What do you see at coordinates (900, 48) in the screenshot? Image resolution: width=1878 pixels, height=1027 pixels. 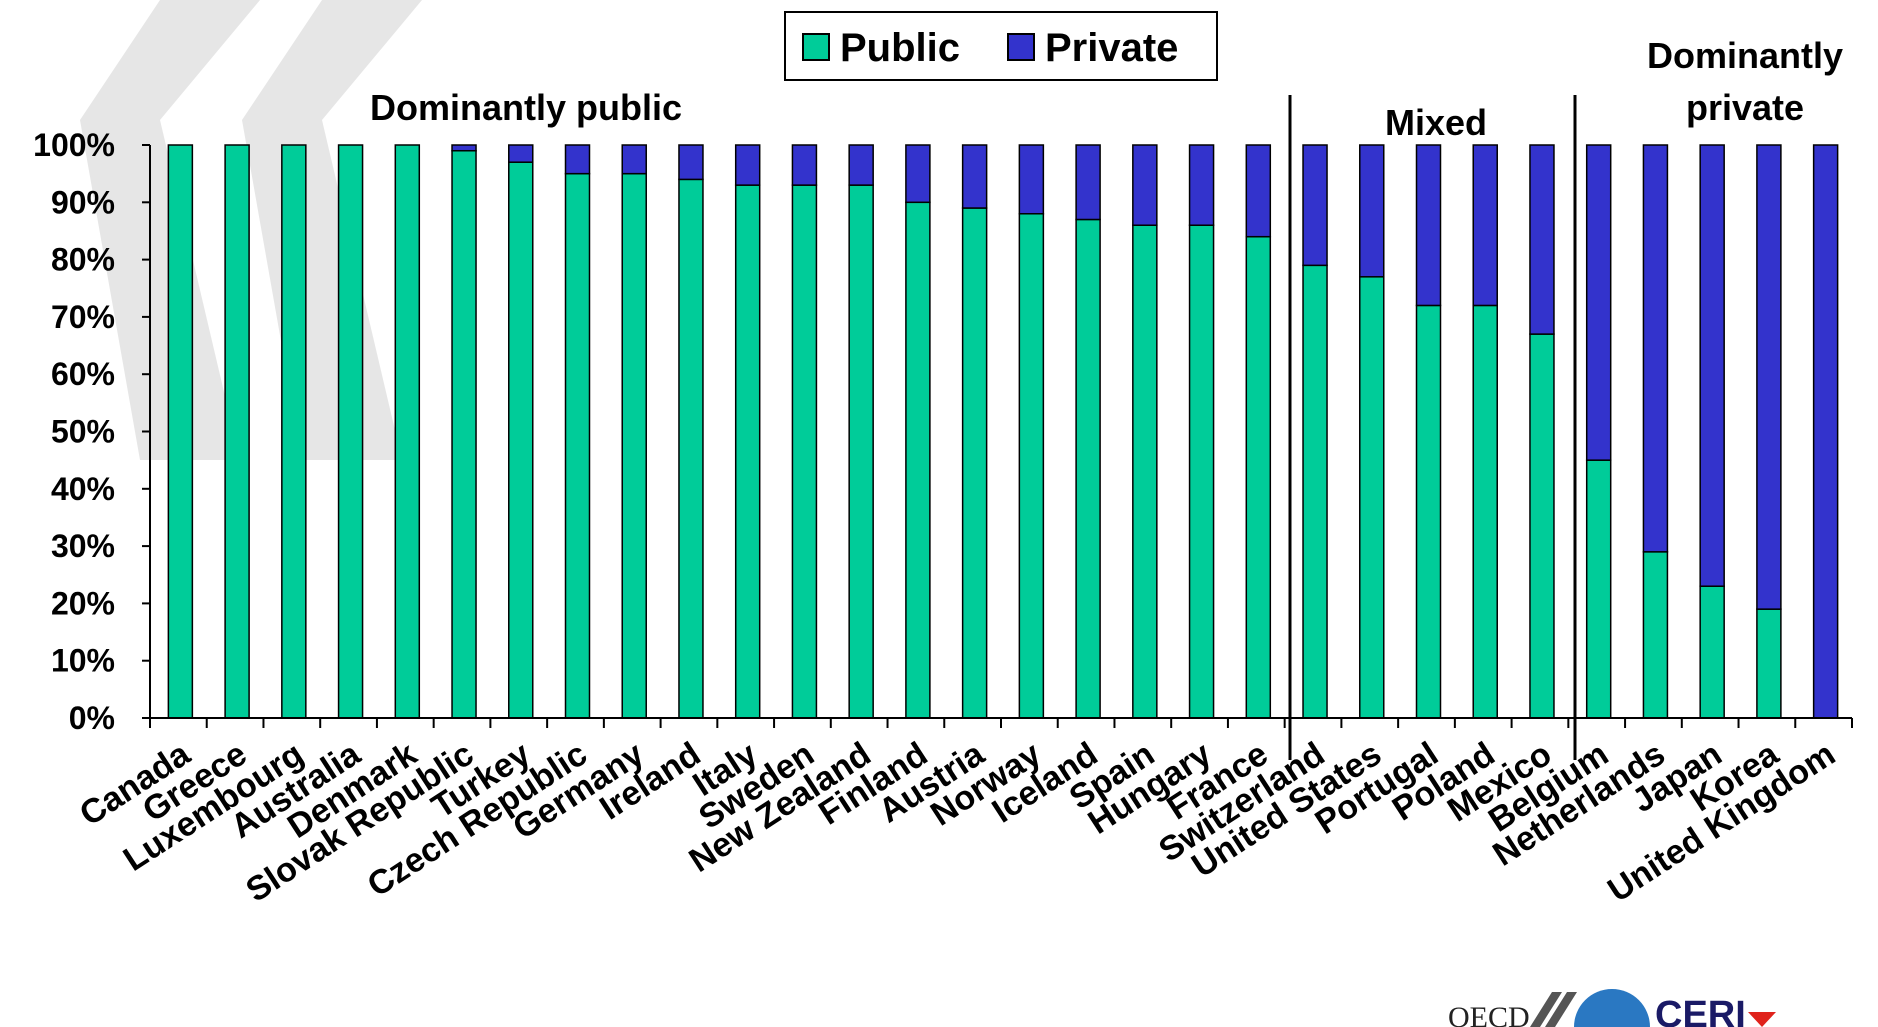 I see `legend-label-public: Public` at bounding box center [900, 48].